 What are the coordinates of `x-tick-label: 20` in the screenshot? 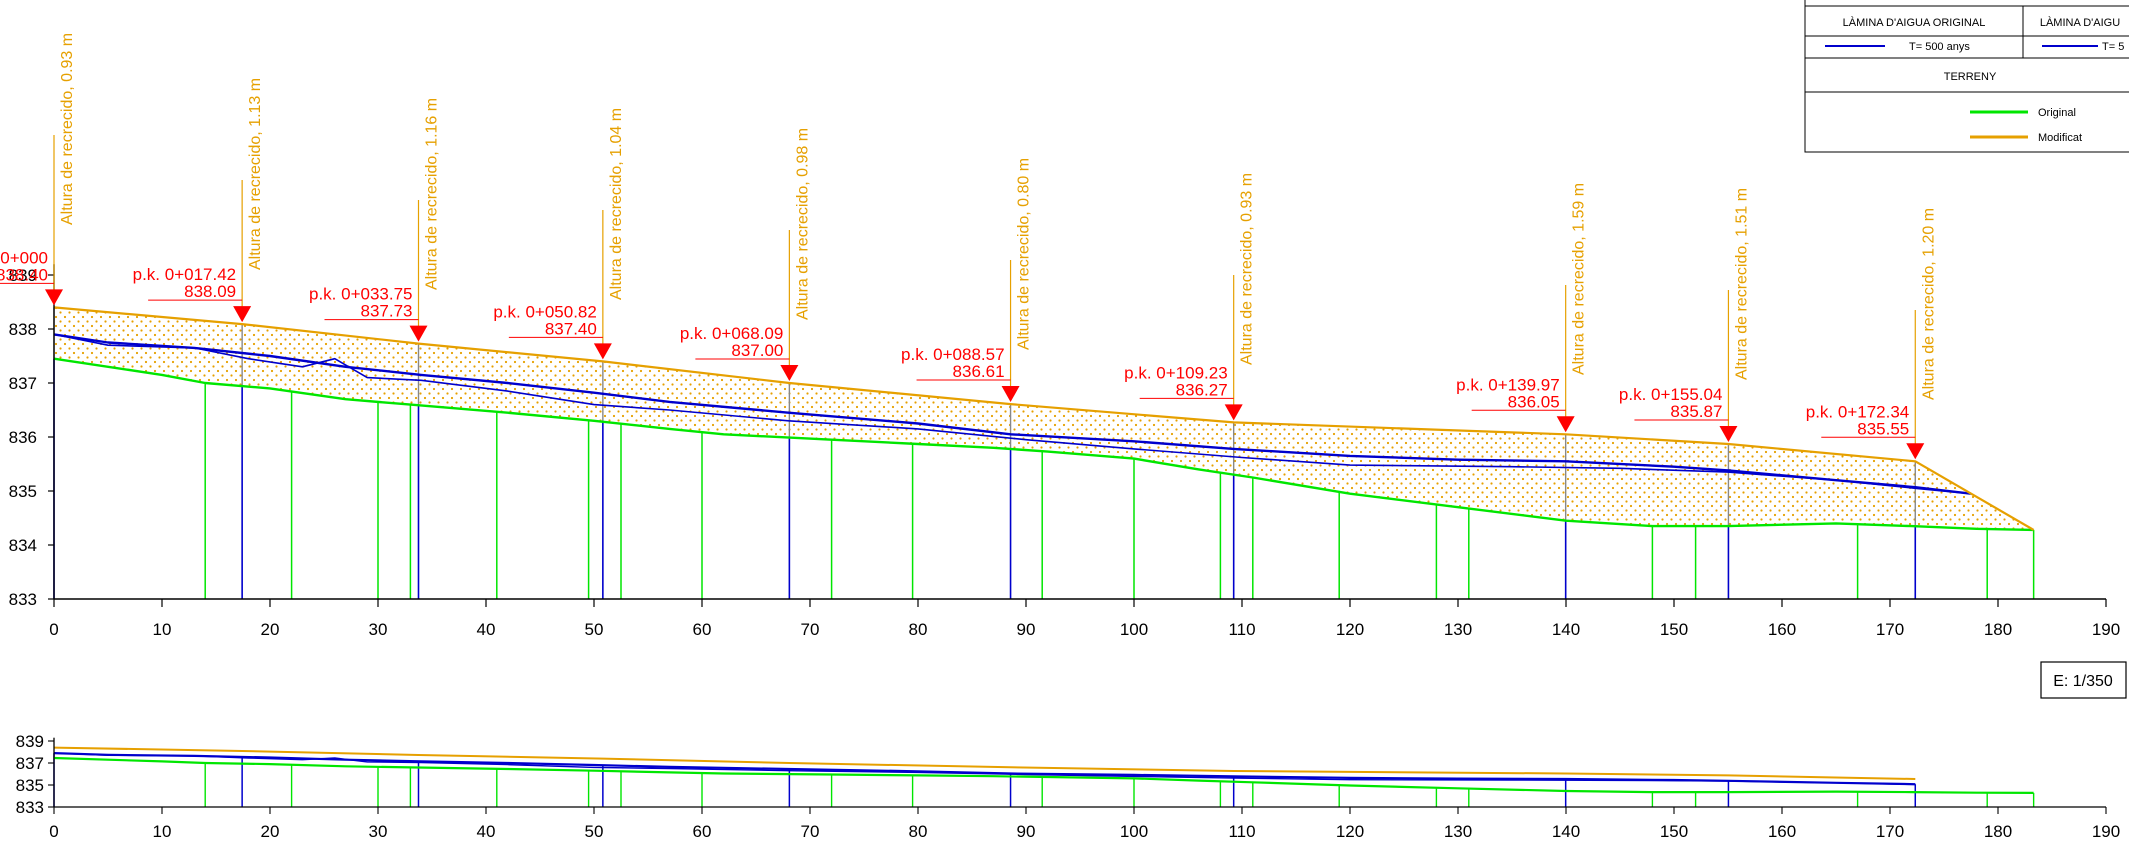 It's located at (270, 629).